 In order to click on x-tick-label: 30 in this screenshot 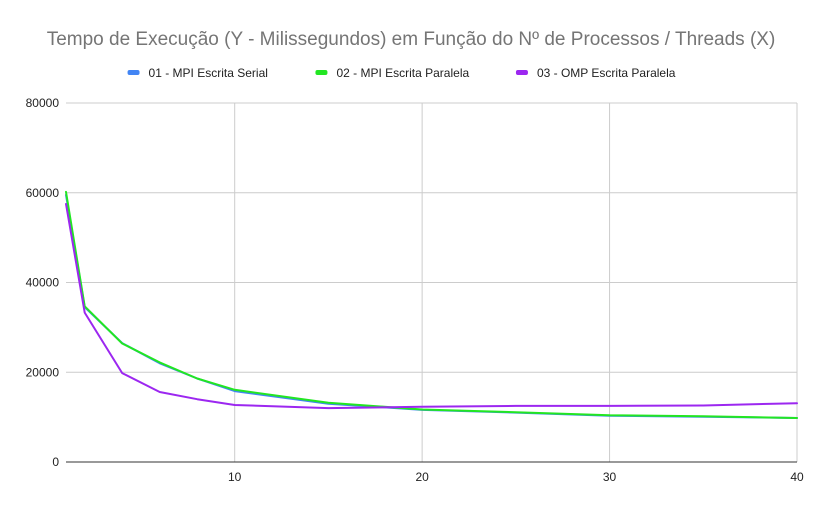, I will do `click(610, 477)`.